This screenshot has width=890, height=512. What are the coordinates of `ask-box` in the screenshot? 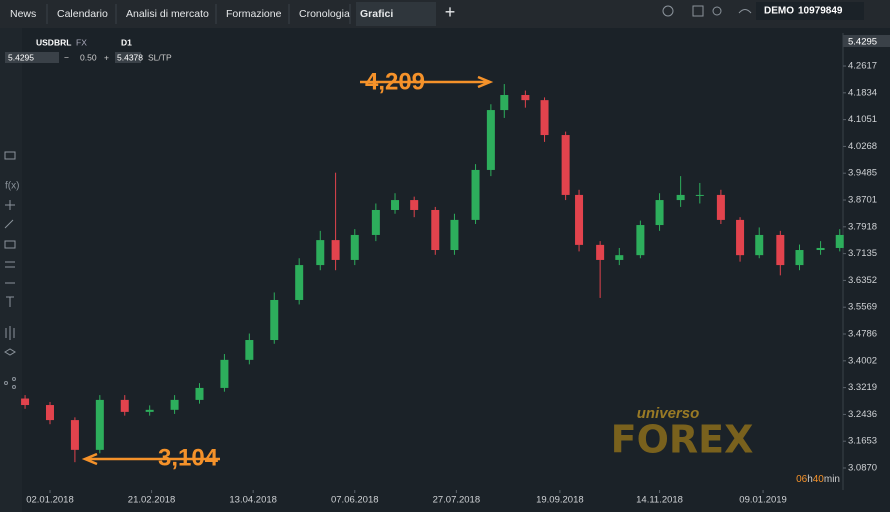 It's located at (128, 57).